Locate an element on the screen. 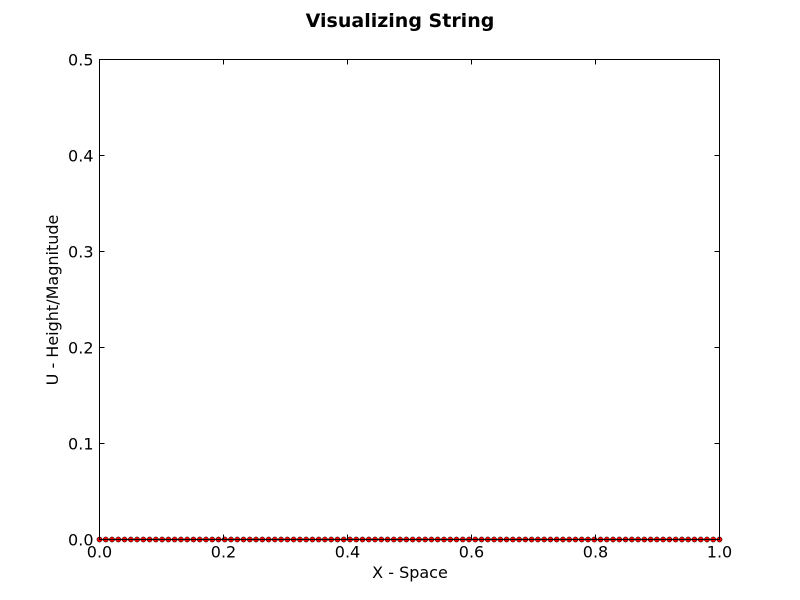  x-axis-label: X - Space is located at coordinates (410, 572).